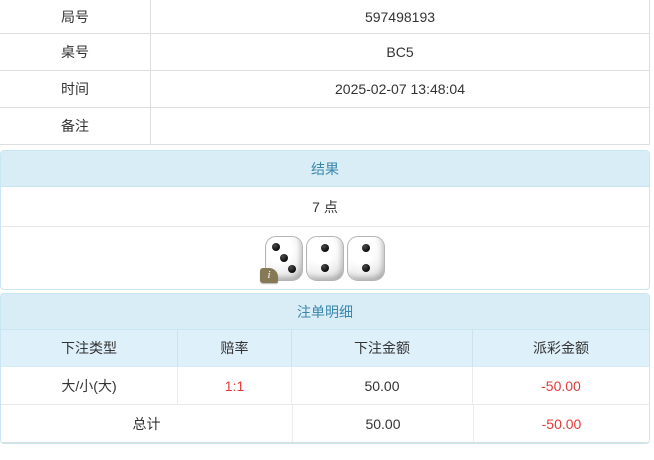 The height and width of the screenshot is (460, 654). Describe the element at coordinates (89, 385) in the screenshot. I see `bet-type-cell: 大/小(大)` at that location.